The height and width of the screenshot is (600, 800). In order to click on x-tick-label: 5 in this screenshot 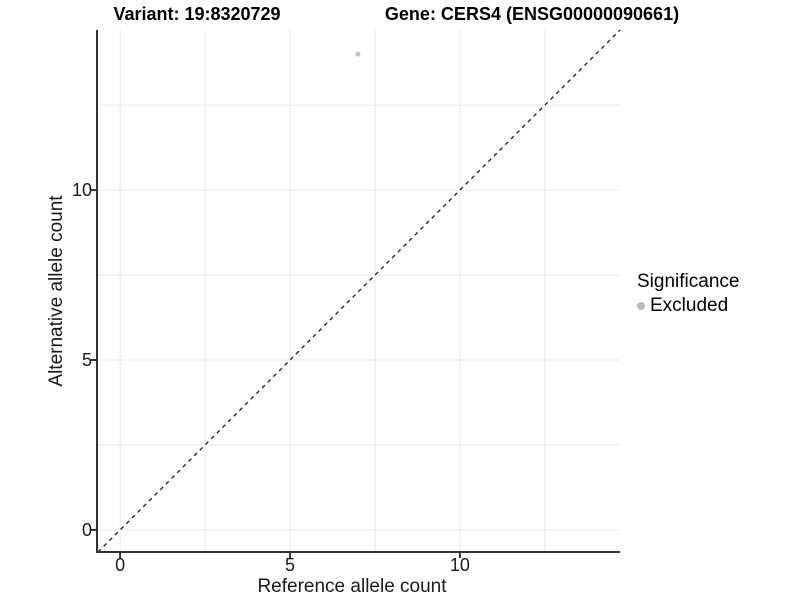, I will do `click(290, 565)`.